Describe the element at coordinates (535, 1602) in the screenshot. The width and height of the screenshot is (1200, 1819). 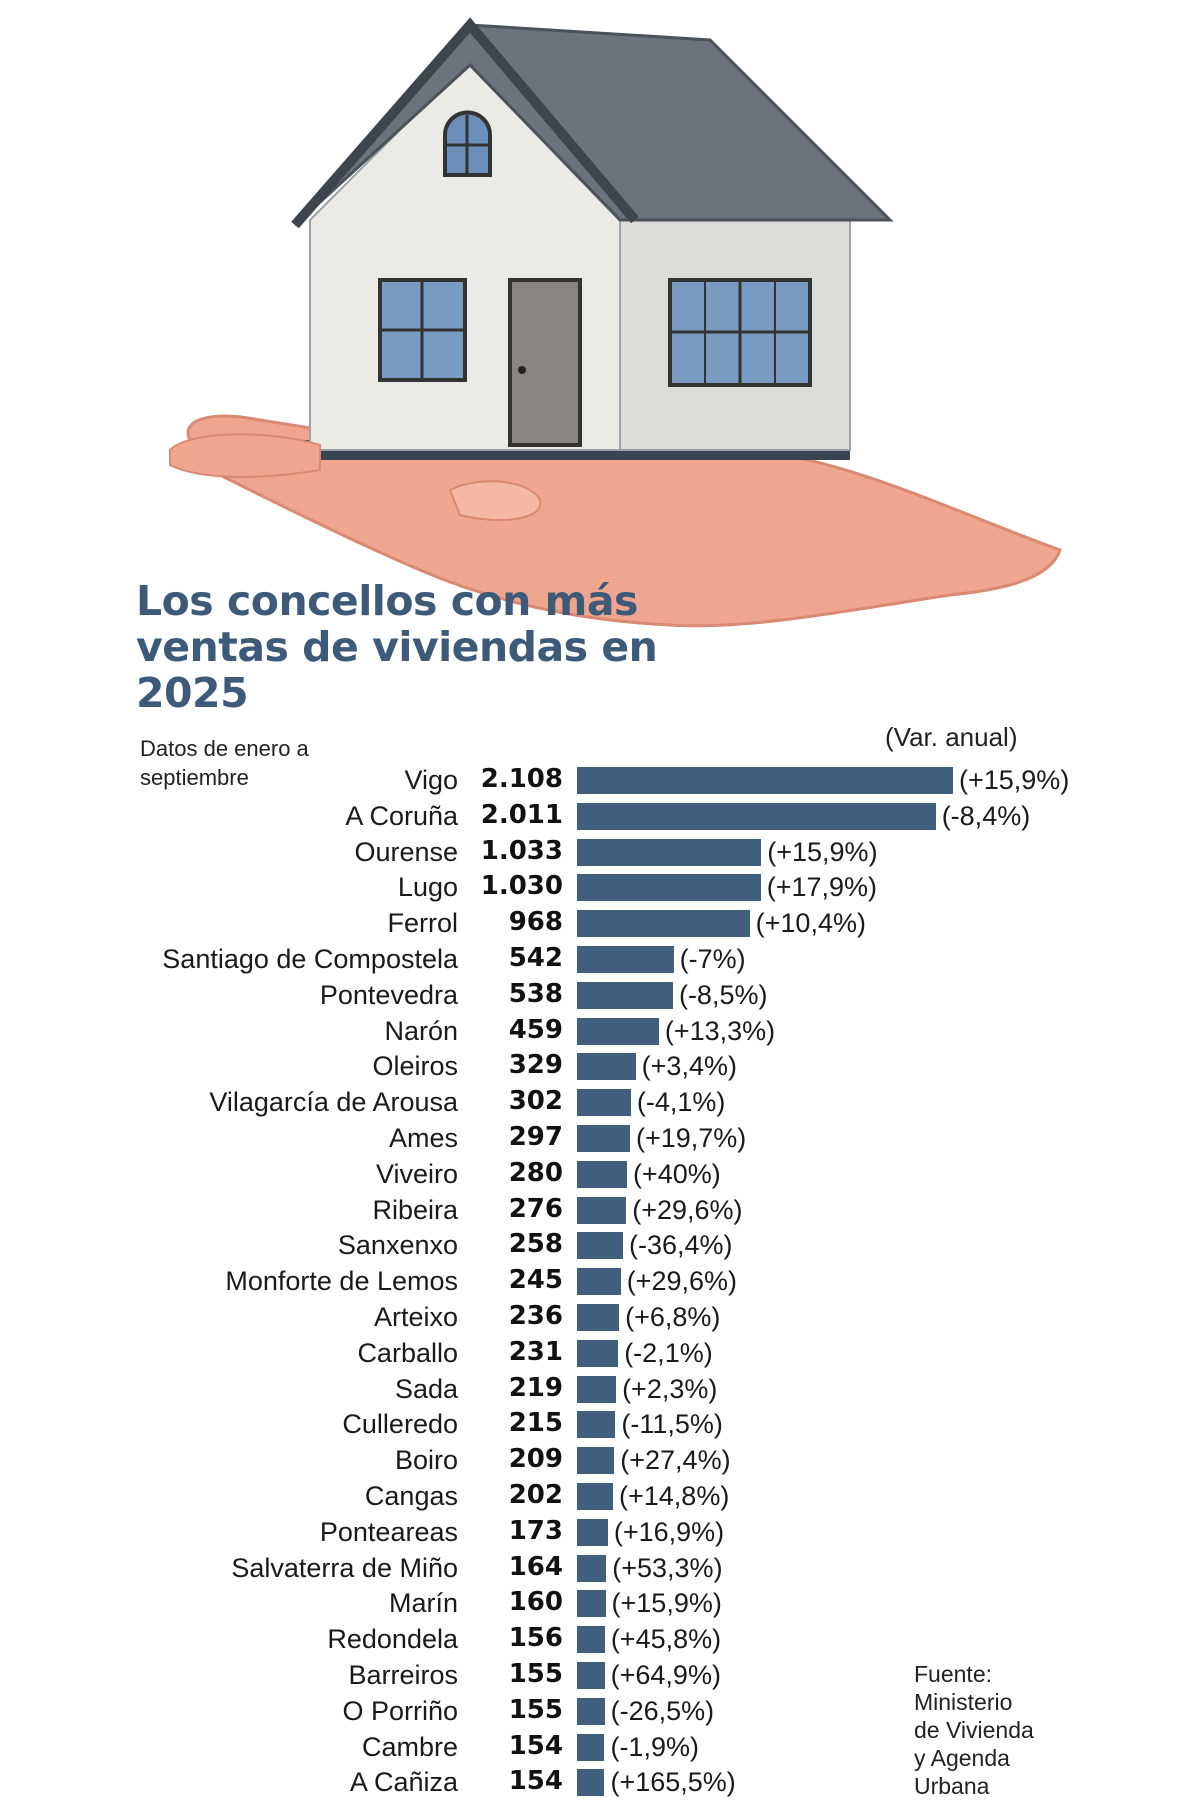
I see `value-label: 160` at that location.